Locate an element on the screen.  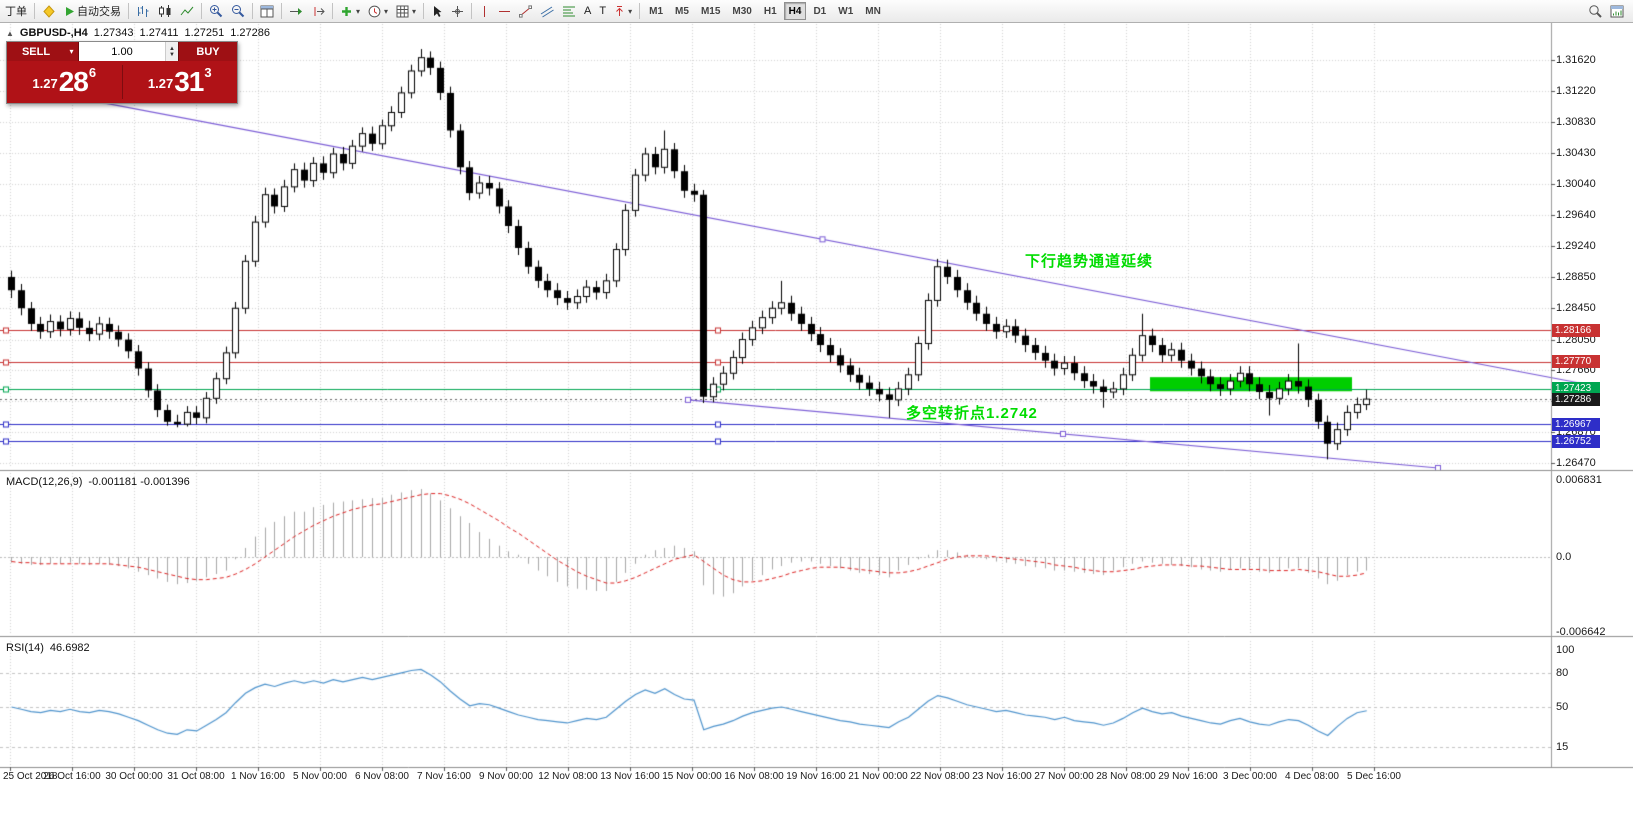
macd-axis-label: 0.0 is located at coordinates (1564, 557).